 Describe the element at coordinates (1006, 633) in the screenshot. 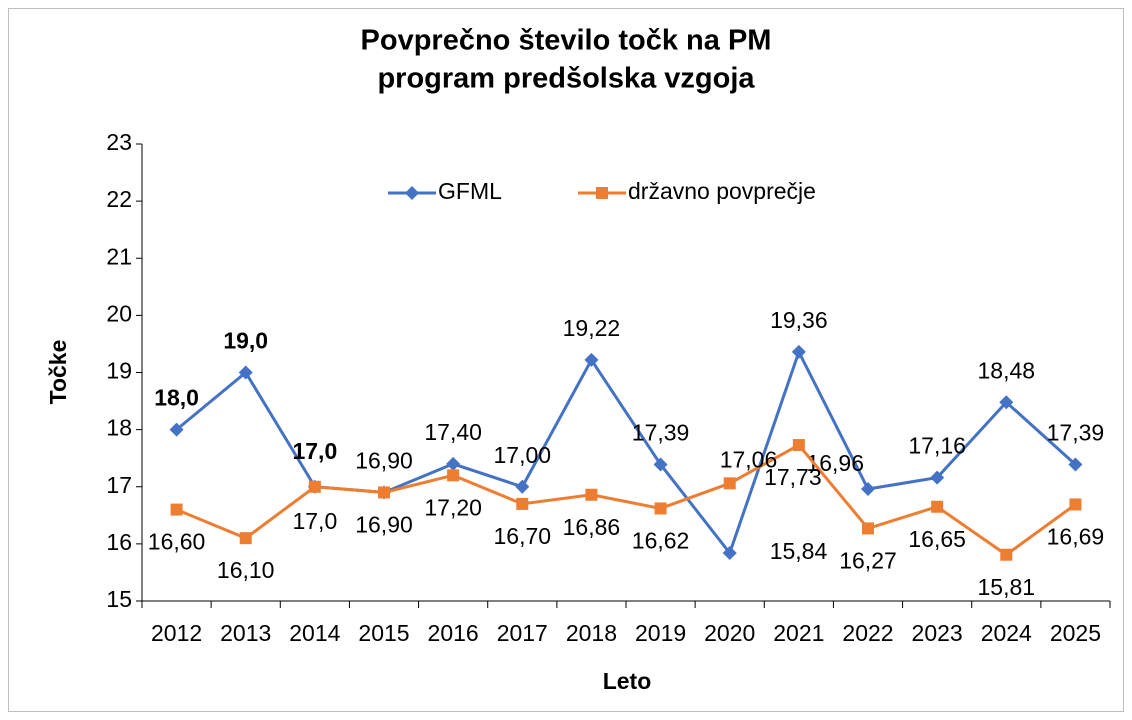

I see `x-tick-label: 2024` at that location.